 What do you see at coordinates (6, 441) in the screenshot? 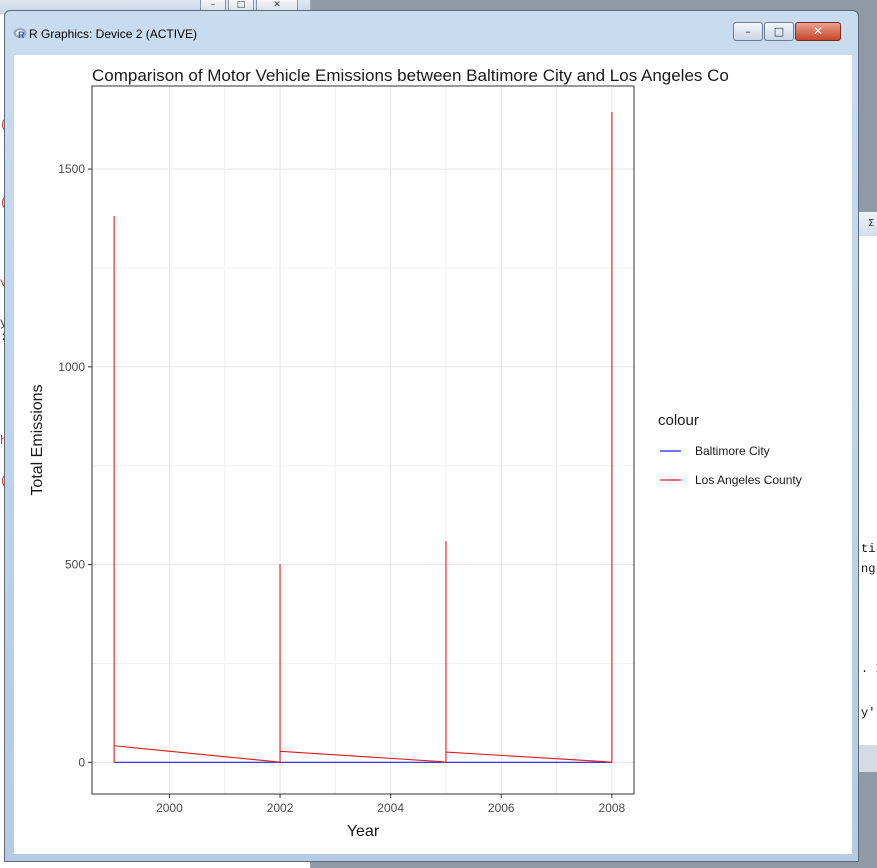
I see `background-text-fragment: h` at bounding box center [6, 441].